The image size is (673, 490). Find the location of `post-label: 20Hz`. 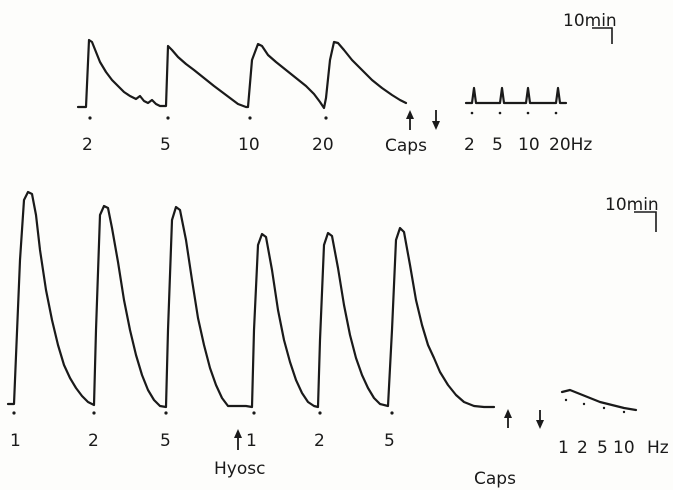

post-label: 20Hz is located at coordinates (570, 145).